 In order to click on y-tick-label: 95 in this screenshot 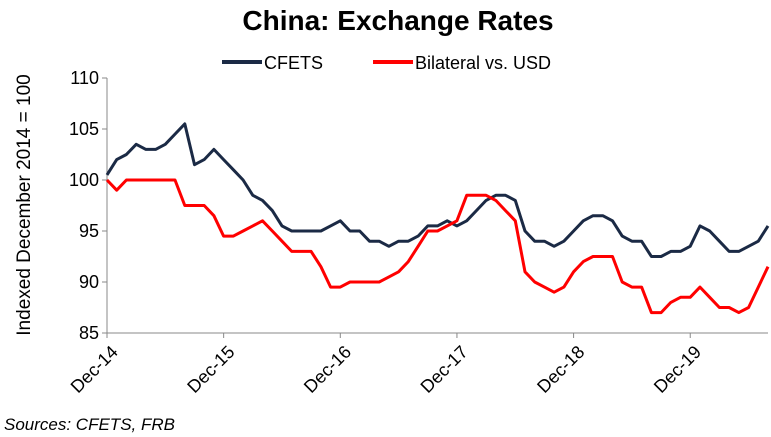, I will do `click(89, 231)`.